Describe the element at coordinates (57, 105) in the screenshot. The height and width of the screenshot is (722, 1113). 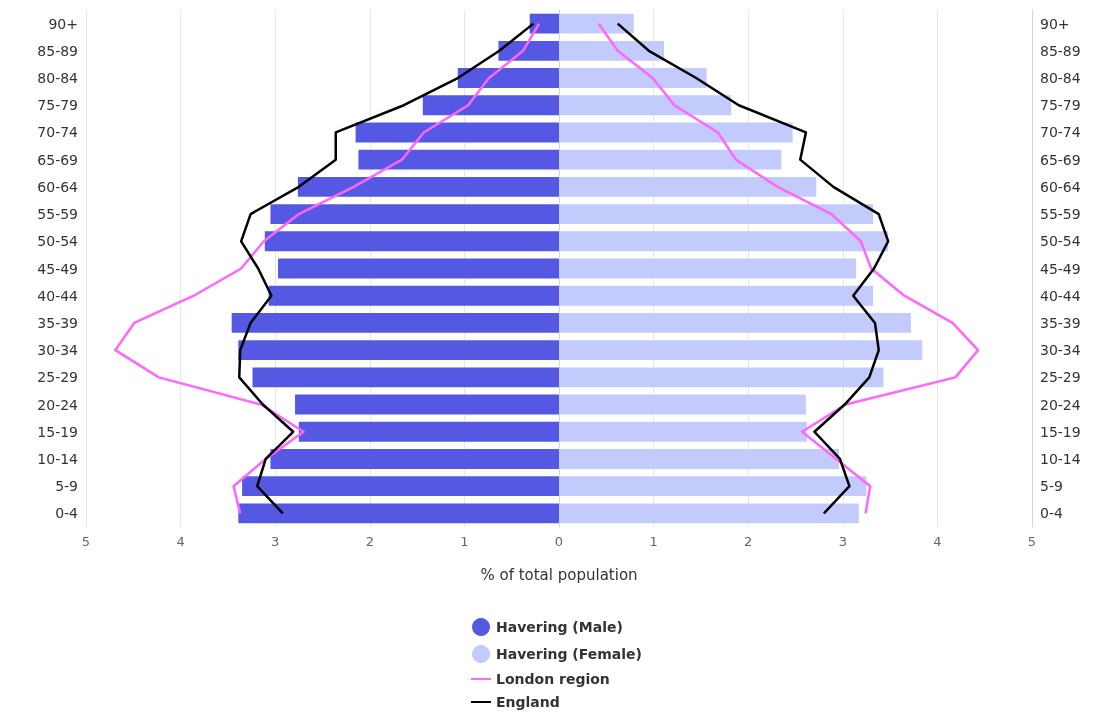
I see `category-label: 75-79` at that location.